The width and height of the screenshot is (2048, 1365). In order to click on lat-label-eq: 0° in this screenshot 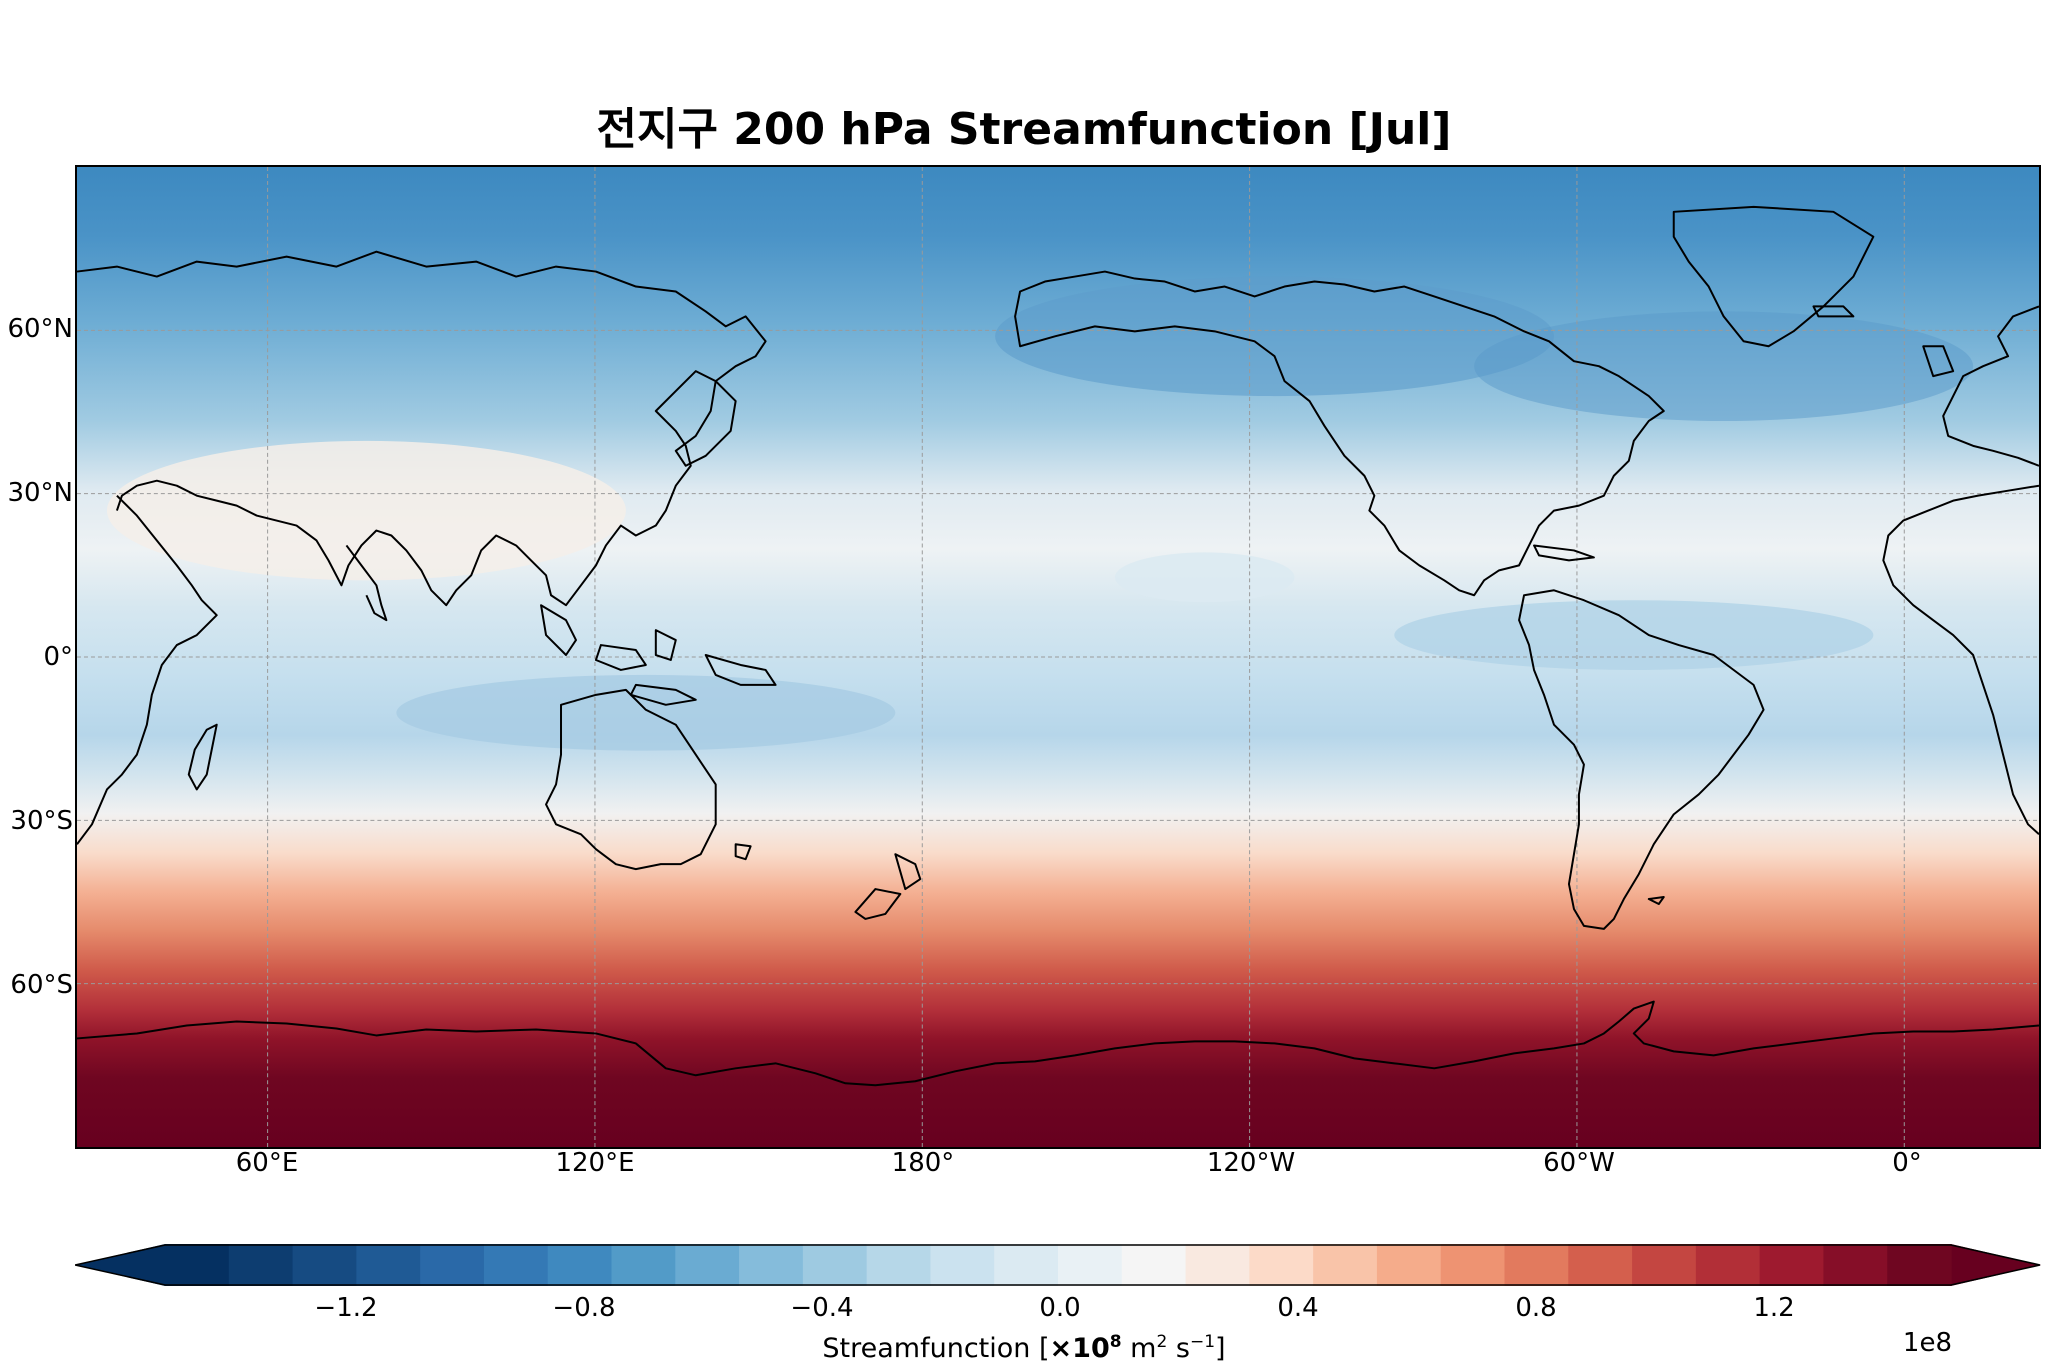, I will do `click(58, 657)`.